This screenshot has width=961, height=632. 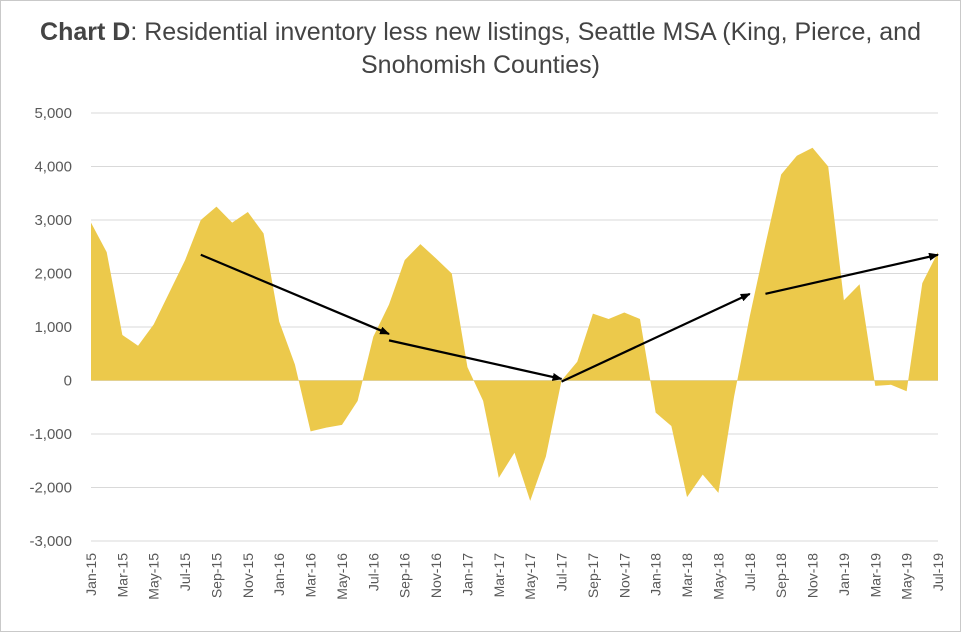 I want to click on y-tick-label: 4,000, so click(x=53, y=167).